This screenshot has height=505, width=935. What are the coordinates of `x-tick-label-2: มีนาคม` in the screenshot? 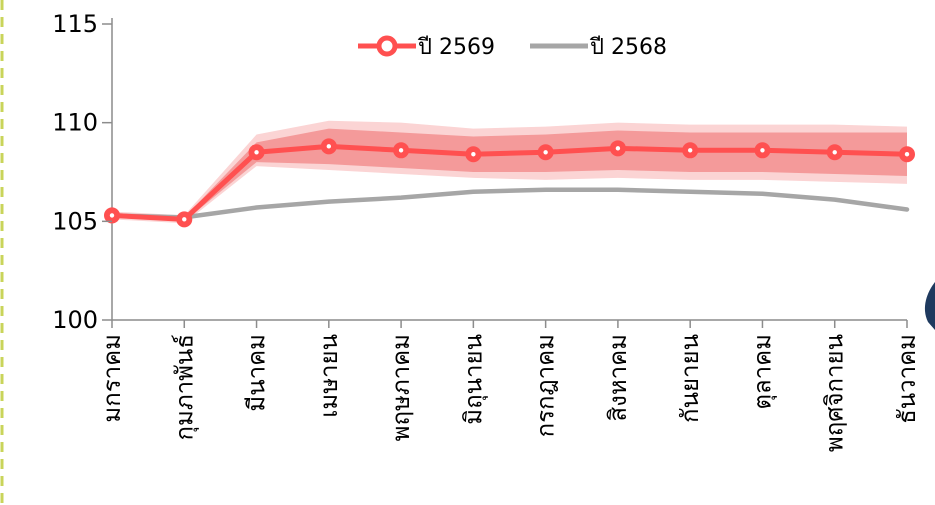 It's located at (257, 373).